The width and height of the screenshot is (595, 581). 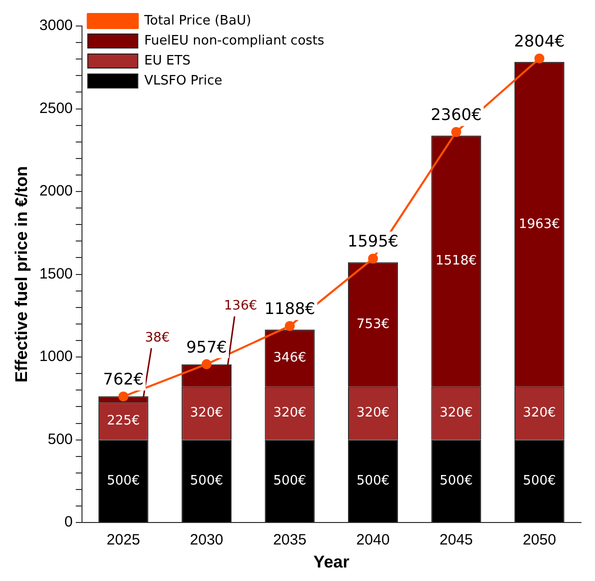 What do you see at coordinates (456, 540) in the screenshot?
I see `x-tick-label: 2045` at bounding box center [456, 540].